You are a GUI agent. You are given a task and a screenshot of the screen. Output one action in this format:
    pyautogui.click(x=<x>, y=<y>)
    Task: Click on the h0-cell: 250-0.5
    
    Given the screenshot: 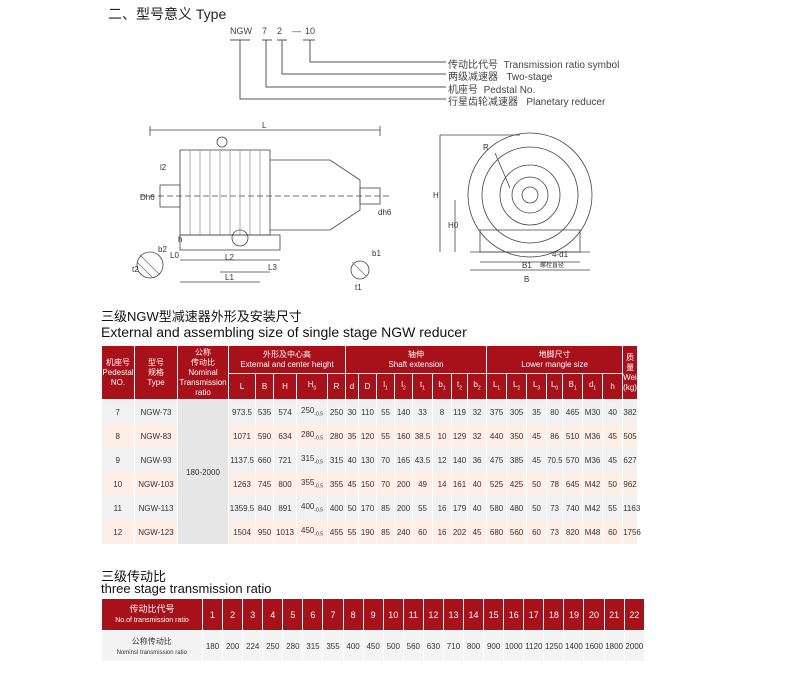 What is the action you would take?
    pyautogui.click(x=312, y=411)
    